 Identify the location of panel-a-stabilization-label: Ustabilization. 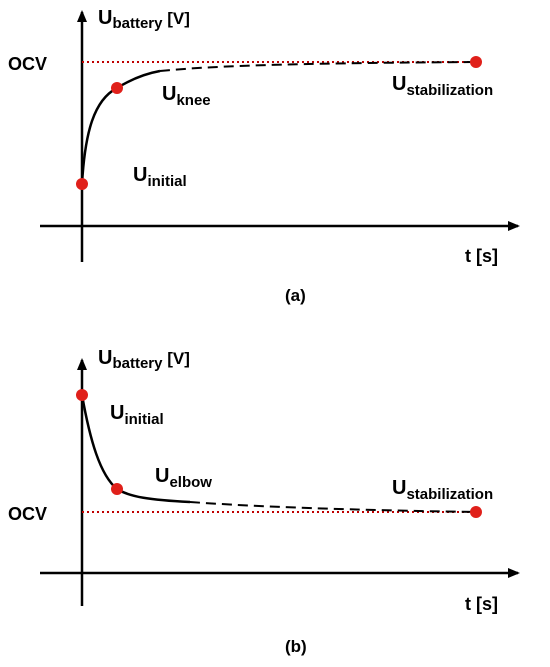
(442, 86).